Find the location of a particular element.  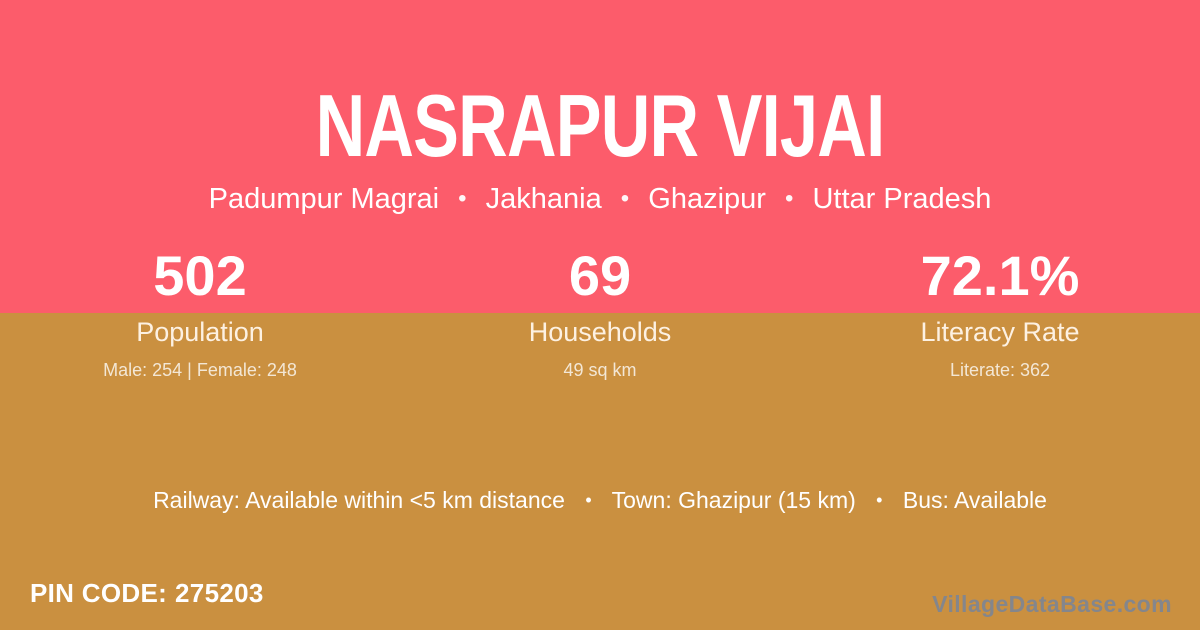

railway-info: Railway: Available within <5 km distance is located at coordinates (359, 500).